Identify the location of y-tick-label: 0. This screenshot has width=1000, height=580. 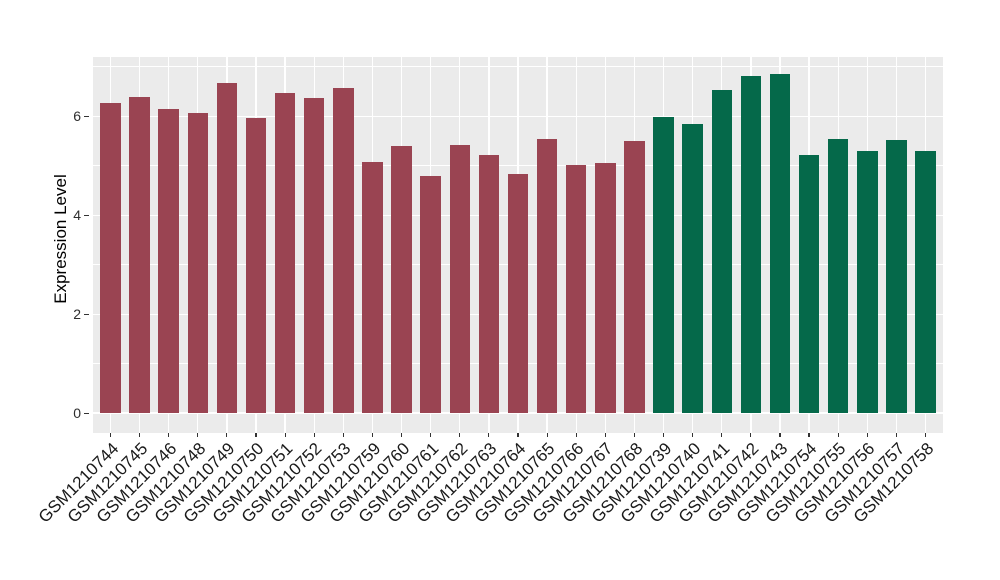
(77, 413).